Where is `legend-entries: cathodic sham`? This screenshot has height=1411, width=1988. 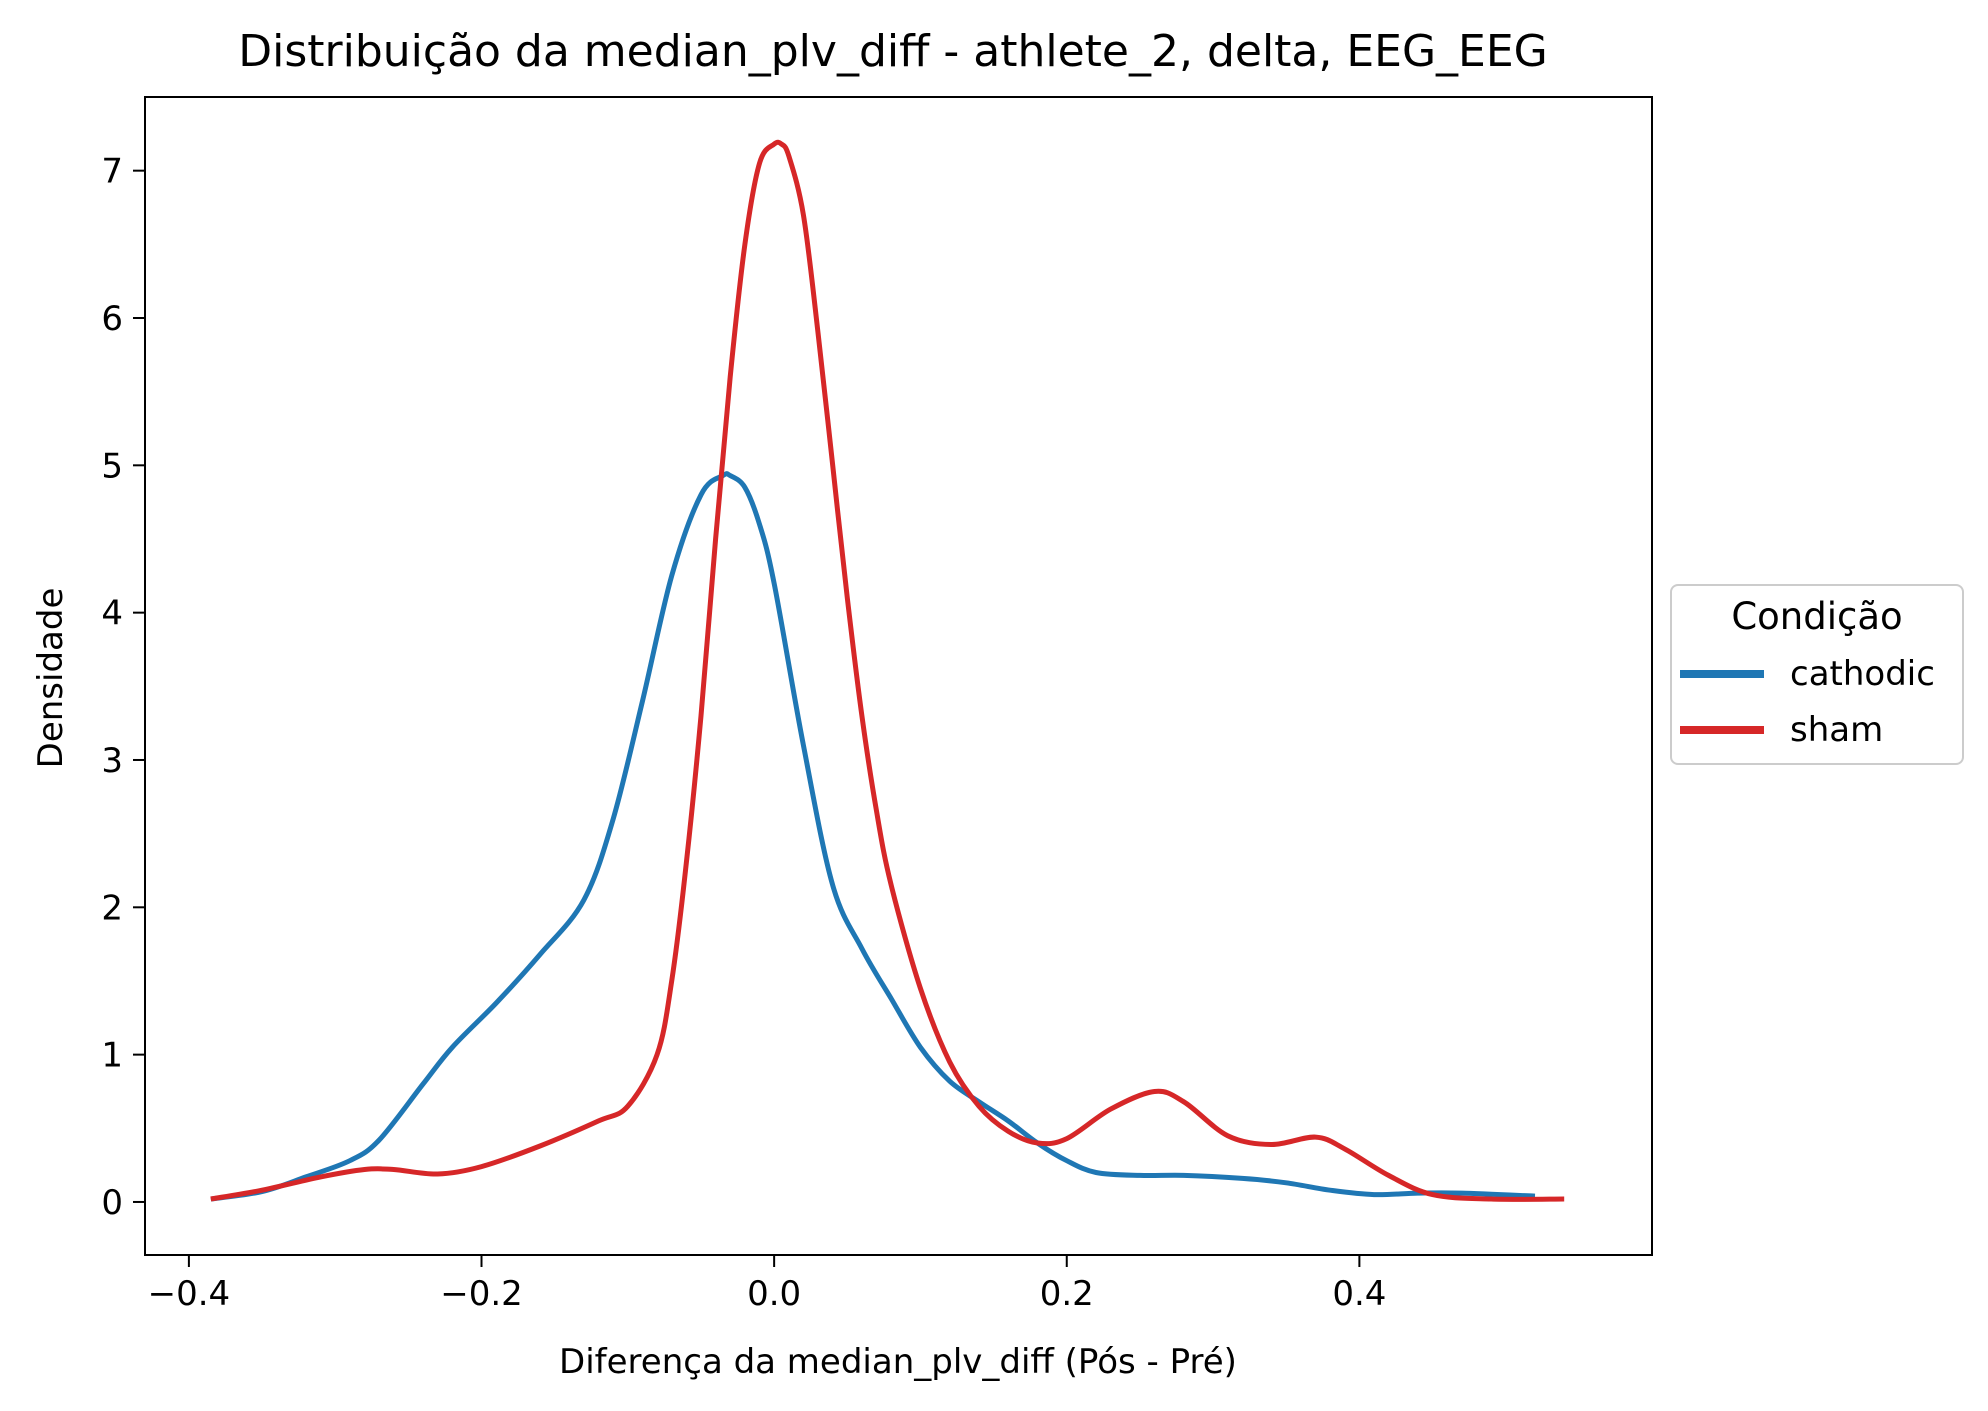 legend-entries: cathodic sham is located at coordinates (1807, 702).